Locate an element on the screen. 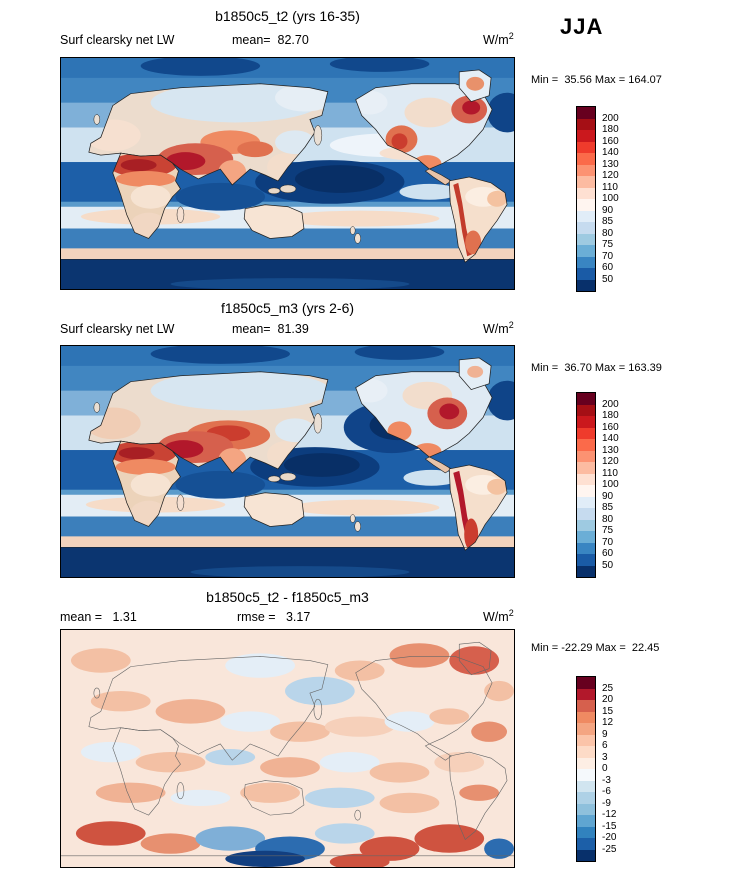 The image size is (733, 872). panel1-units-label: W/m2 is located at coordinates (498, 39).